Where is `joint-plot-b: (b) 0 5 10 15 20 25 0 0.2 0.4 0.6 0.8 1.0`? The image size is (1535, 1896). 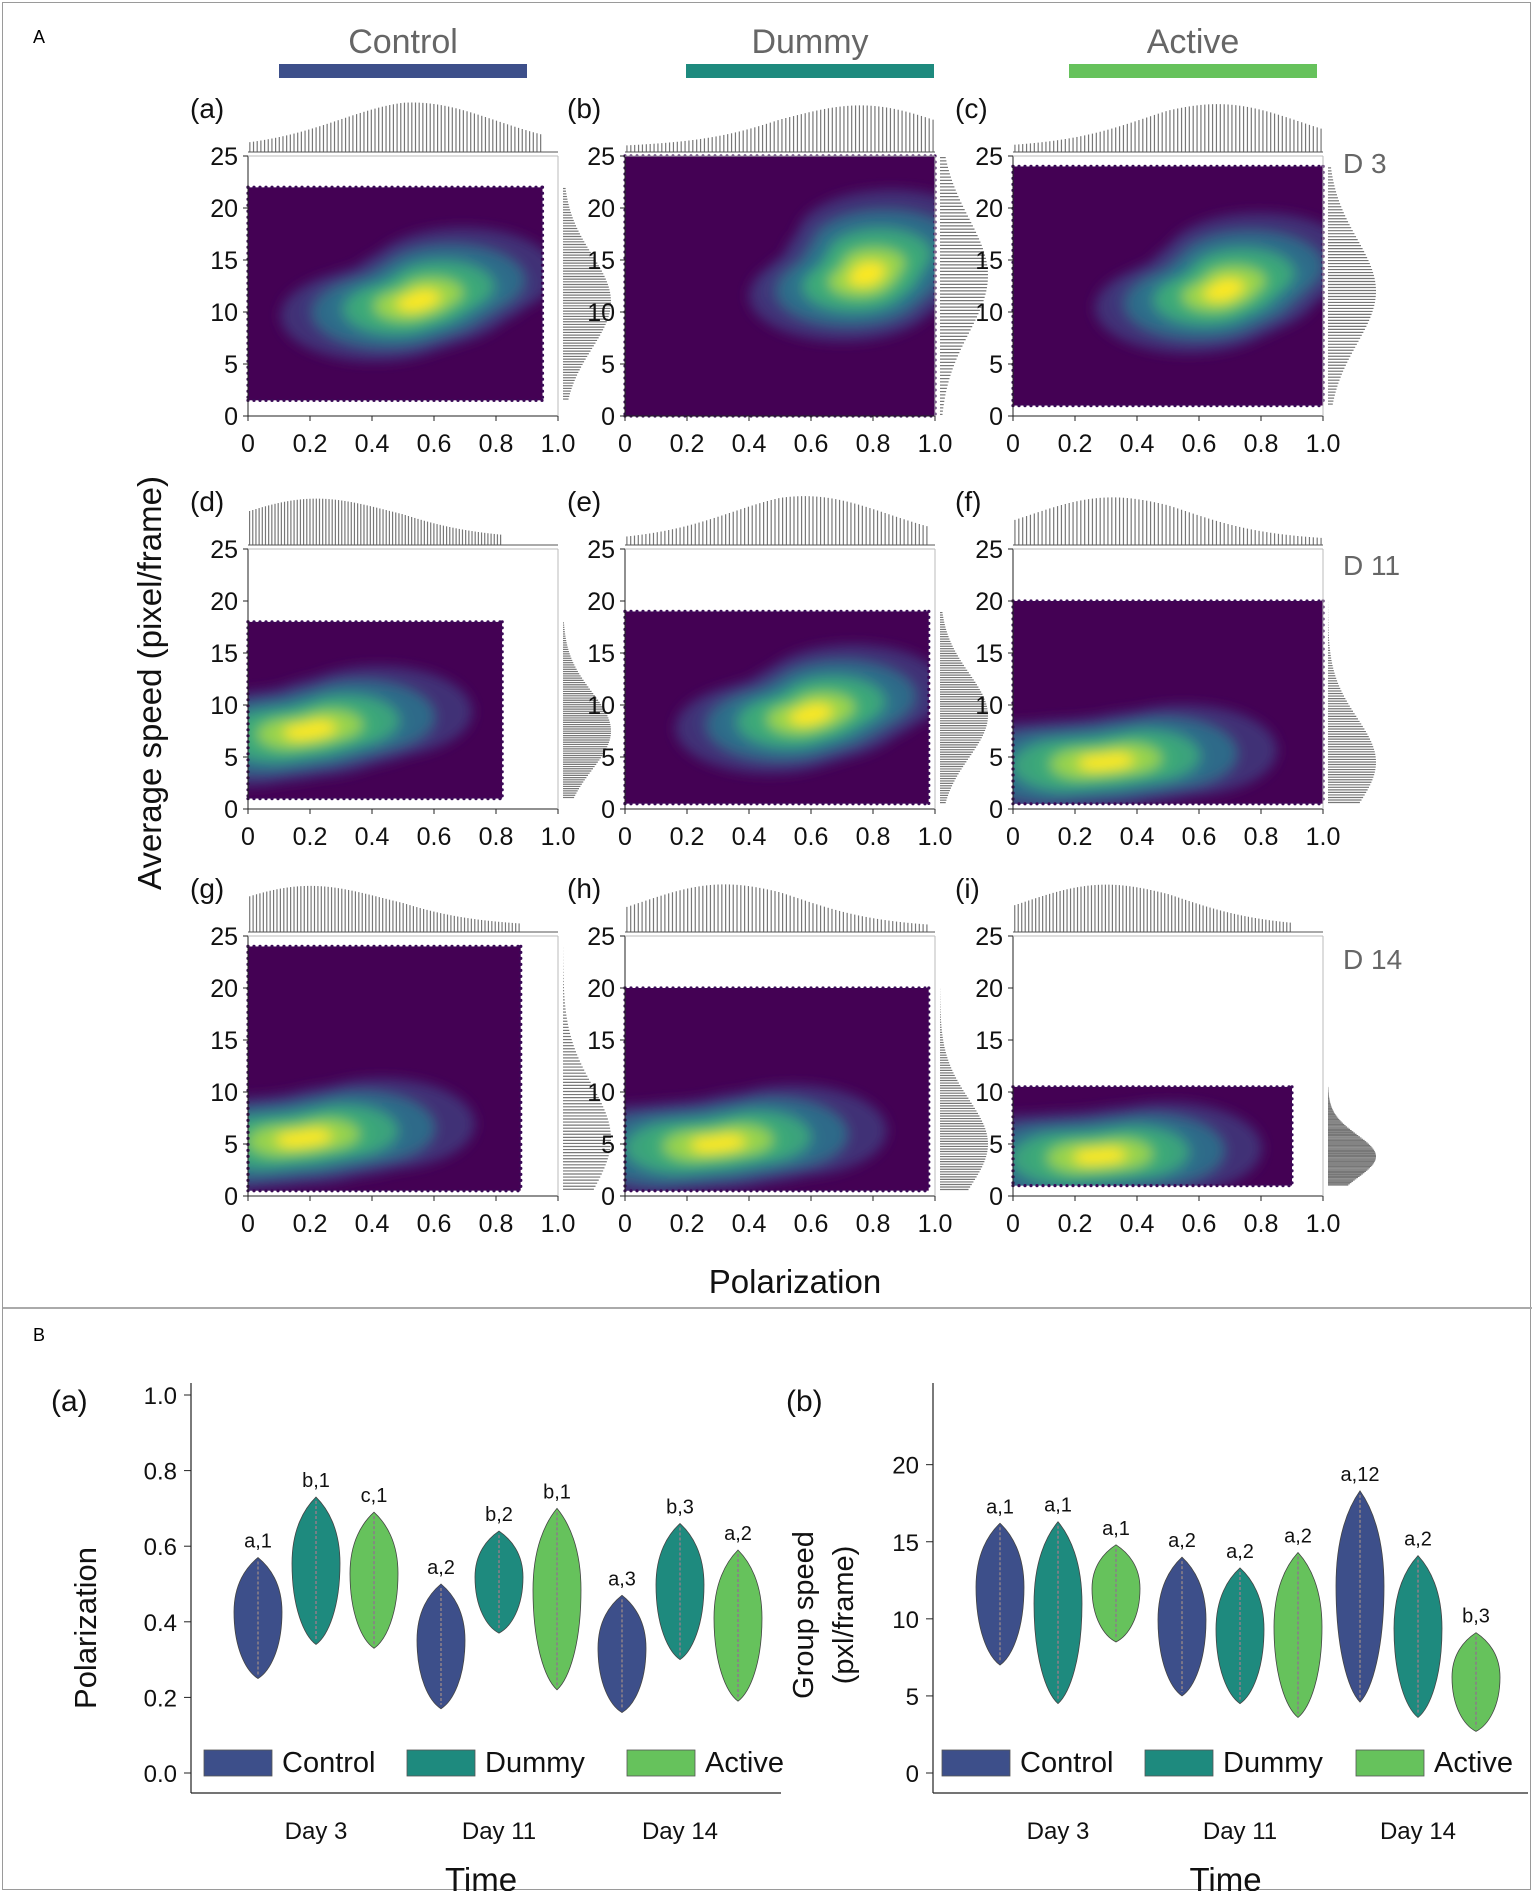
joint-plot-b: (b) 0 5 10 15 20 25 0 0.2 0.4 0.6 0.8 1.0 is located at coordinates (777, 275).